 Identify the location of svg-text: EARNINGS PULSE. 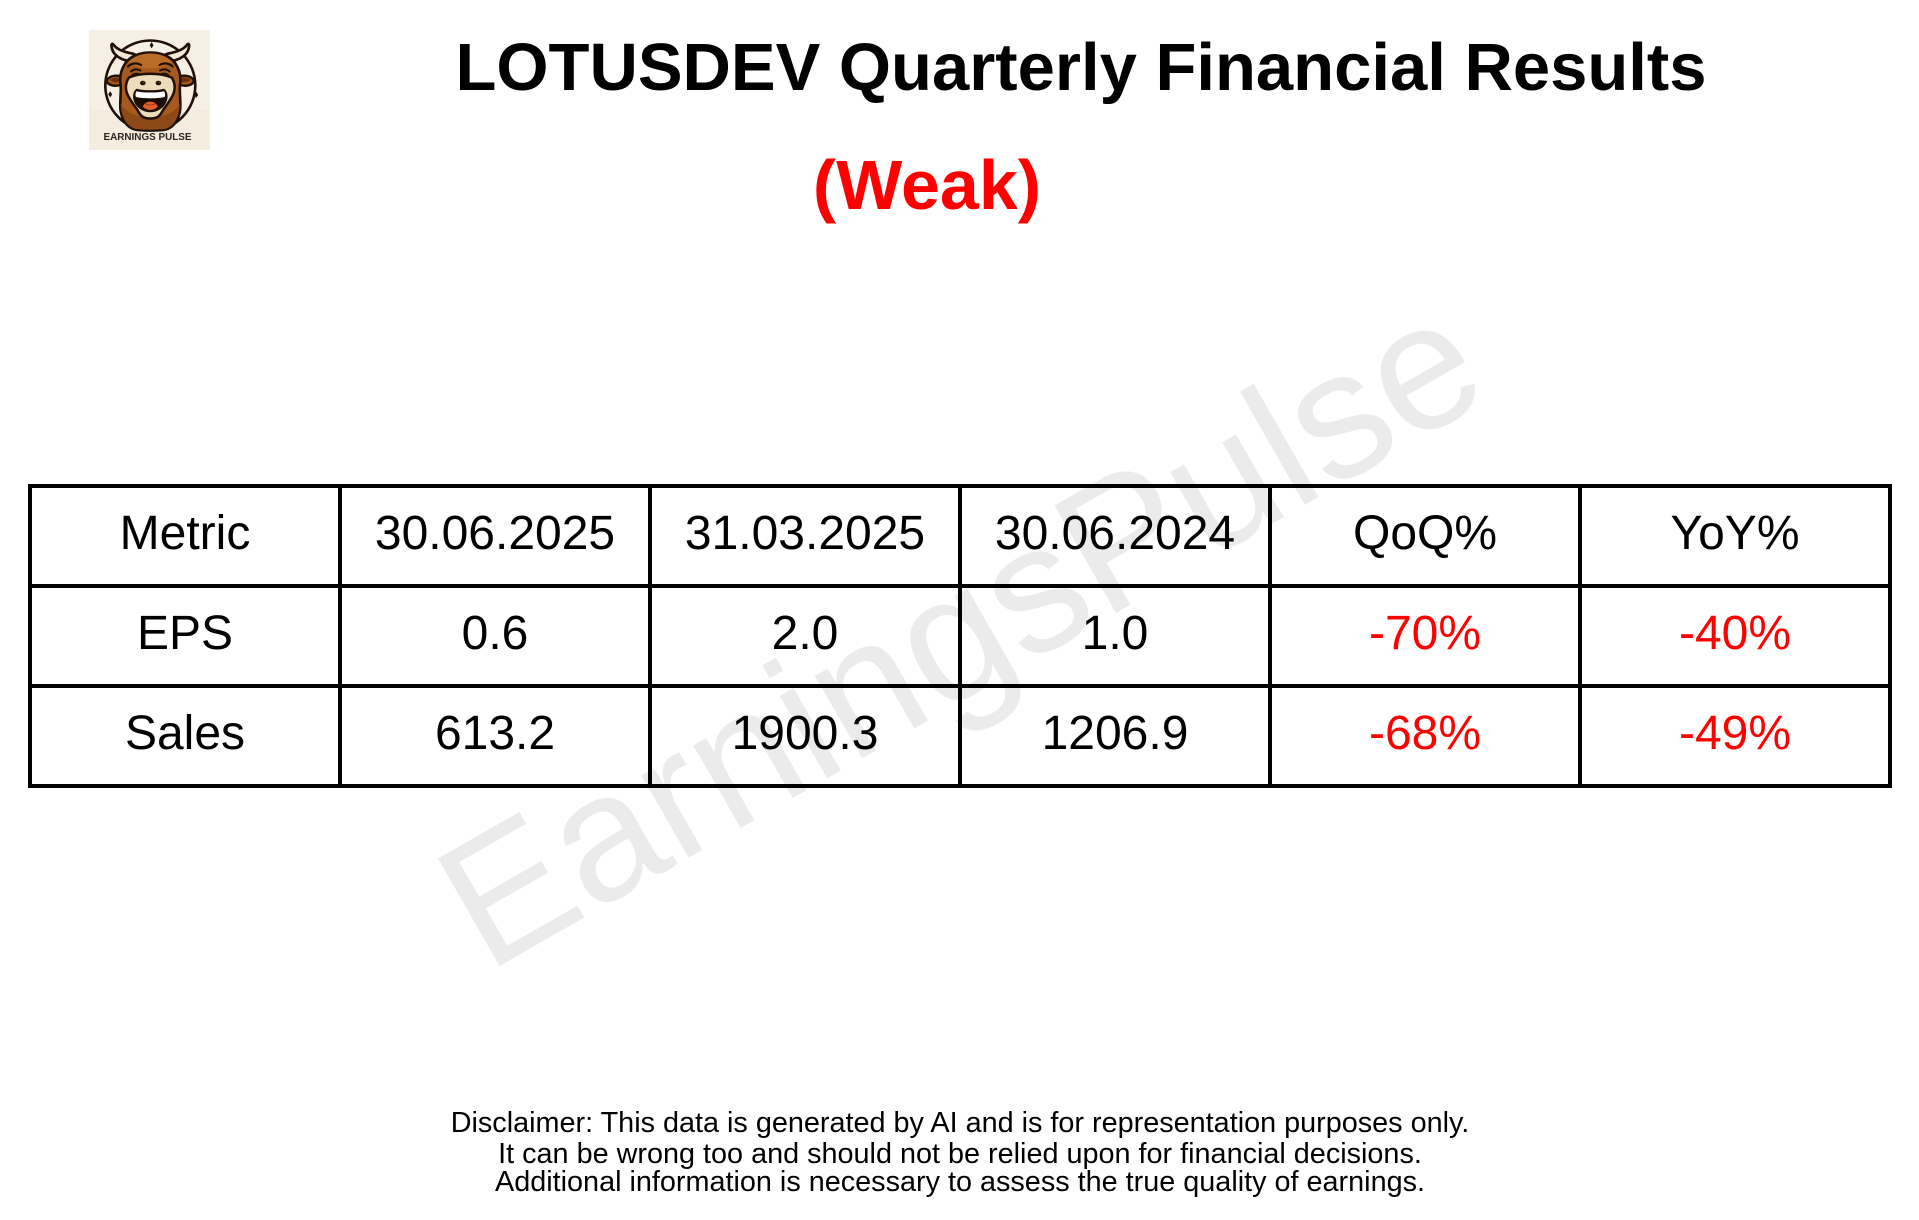
(148, 137).